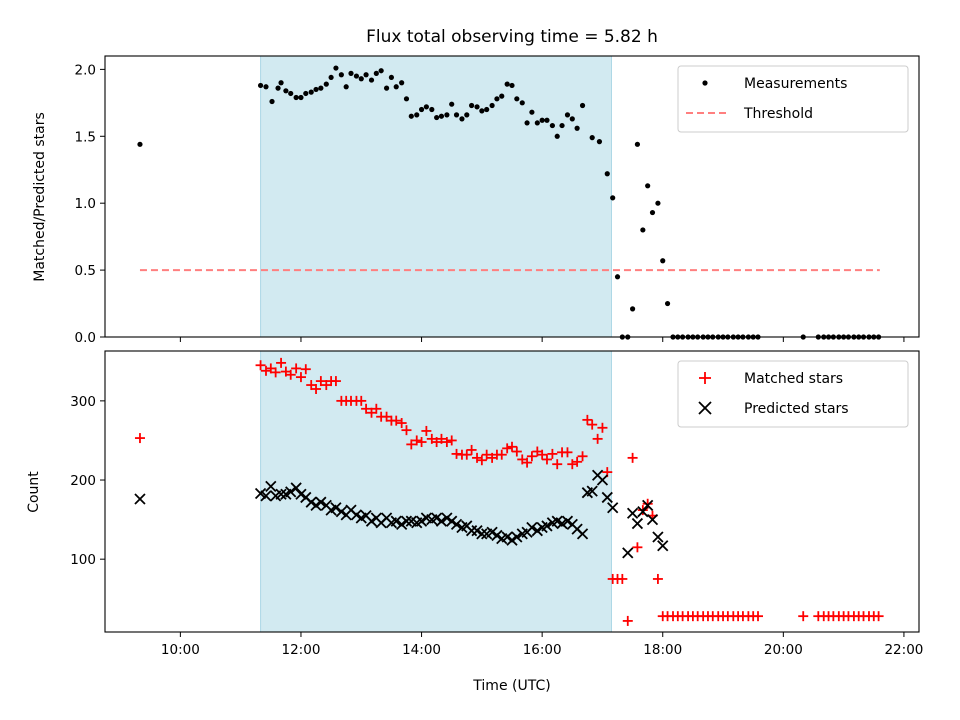 The width and height of the screenshot is (960, 720). What do you see at coordinates (85, 271) in the screenshot?
I see `top-y-tick-label: 0.5` at bounding box center [85, 271].